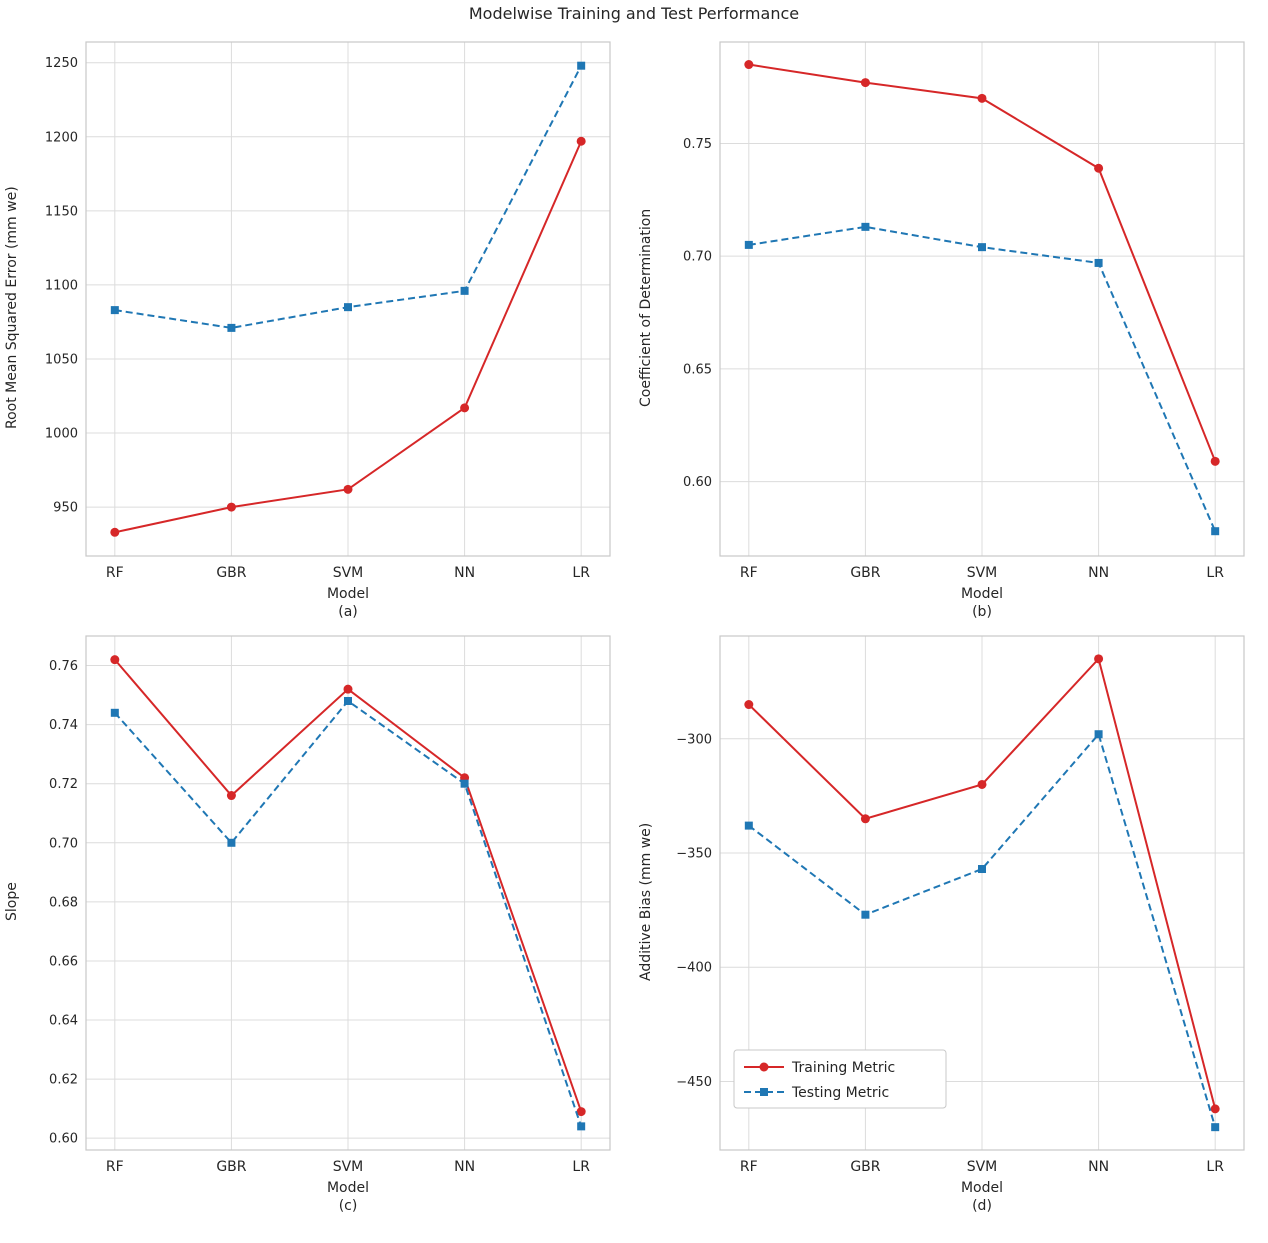  What do you see at coordinates (982, 1206) in the screenshot?
I see `subplot-caption-d: (d)` at bounding box center [982, 1206].